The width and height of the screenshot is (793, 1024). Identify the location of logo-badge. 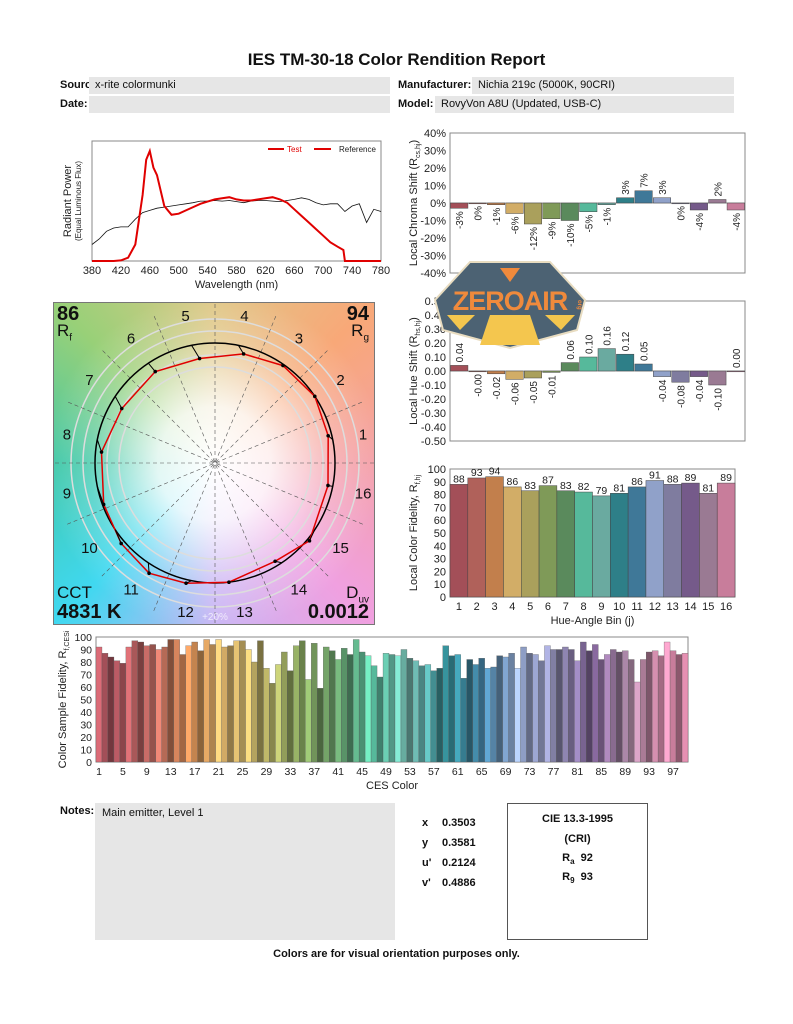
(510, 305).